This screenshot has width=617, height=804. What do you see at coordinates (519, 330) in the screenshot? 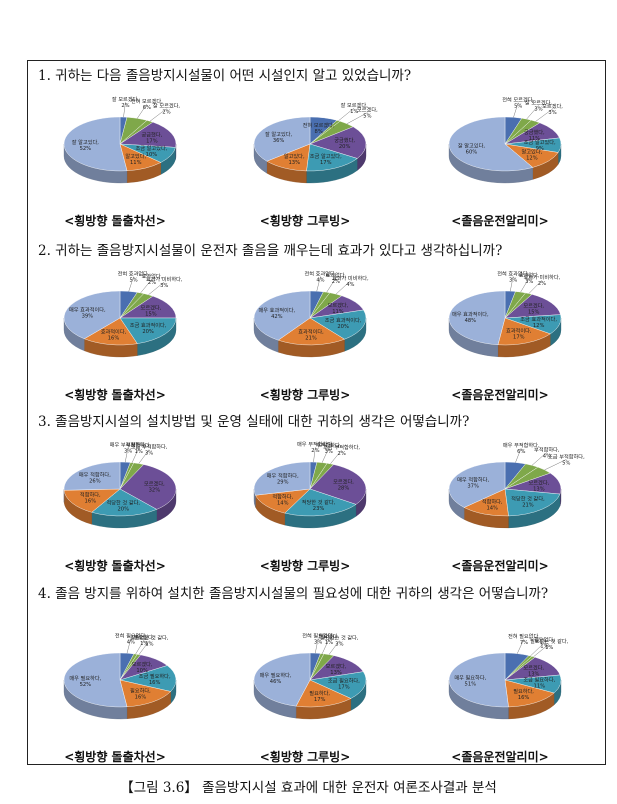
I see `slice-label: 효과적이다,` at bounding box center [519, 330].